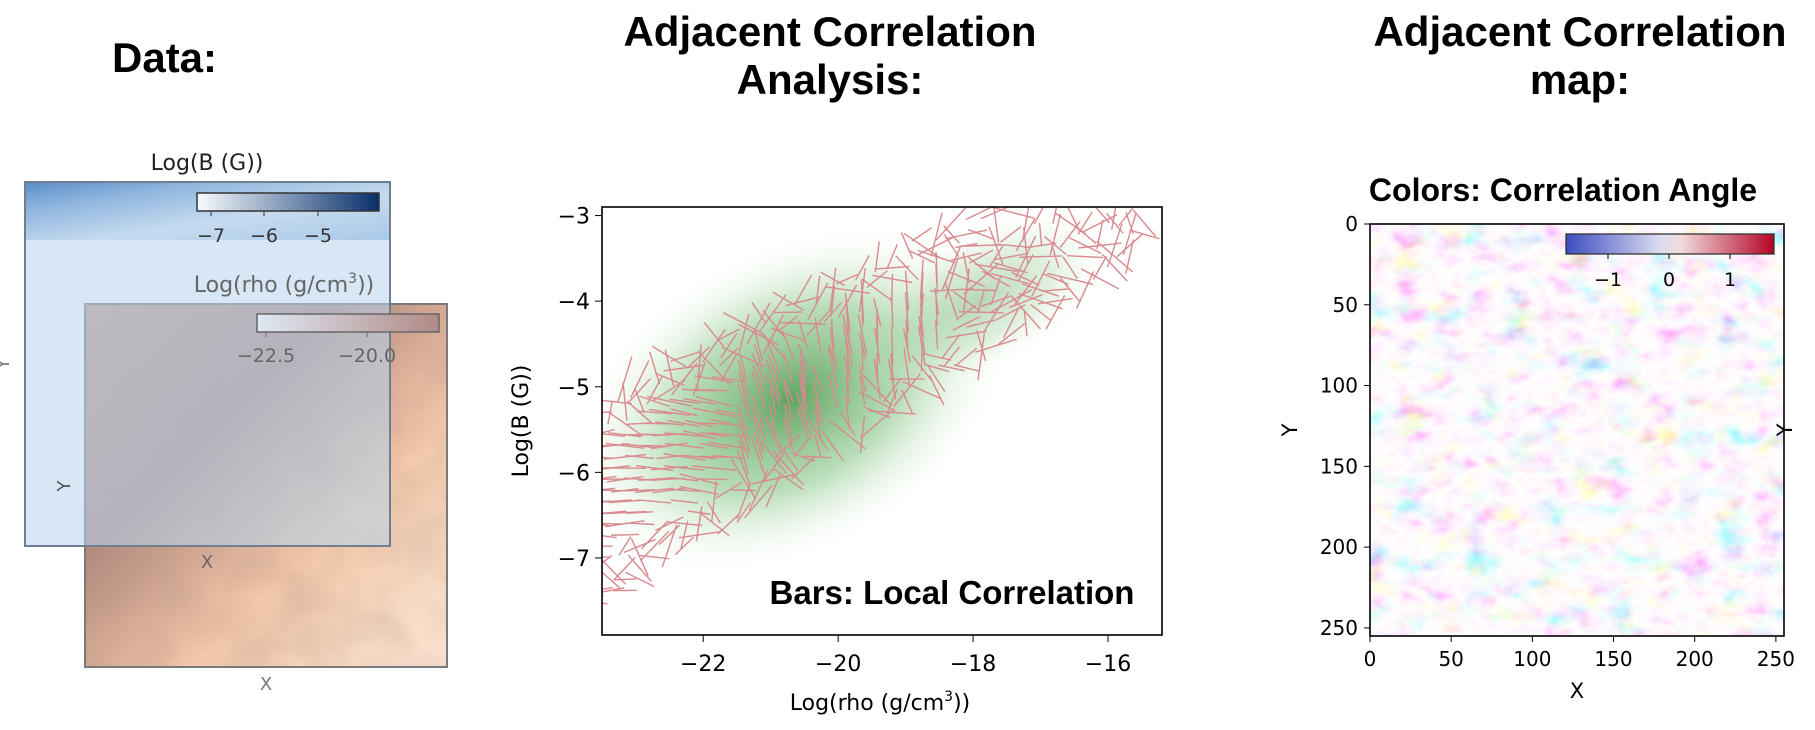 This screenshot has height=730, width=1815. What do you see at coordinates (1351, 224) in the screenshot?
I see `map-y-tick-label: 0` at bounding box center [1351, 224].